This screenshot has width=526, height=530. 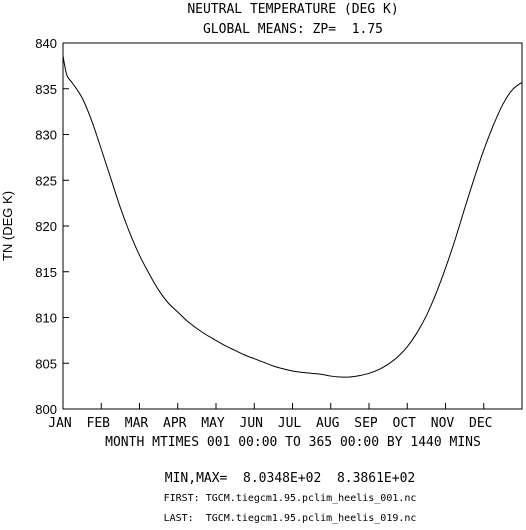 I want to click on y-tick-label: 835, so click(x=46, y=89).